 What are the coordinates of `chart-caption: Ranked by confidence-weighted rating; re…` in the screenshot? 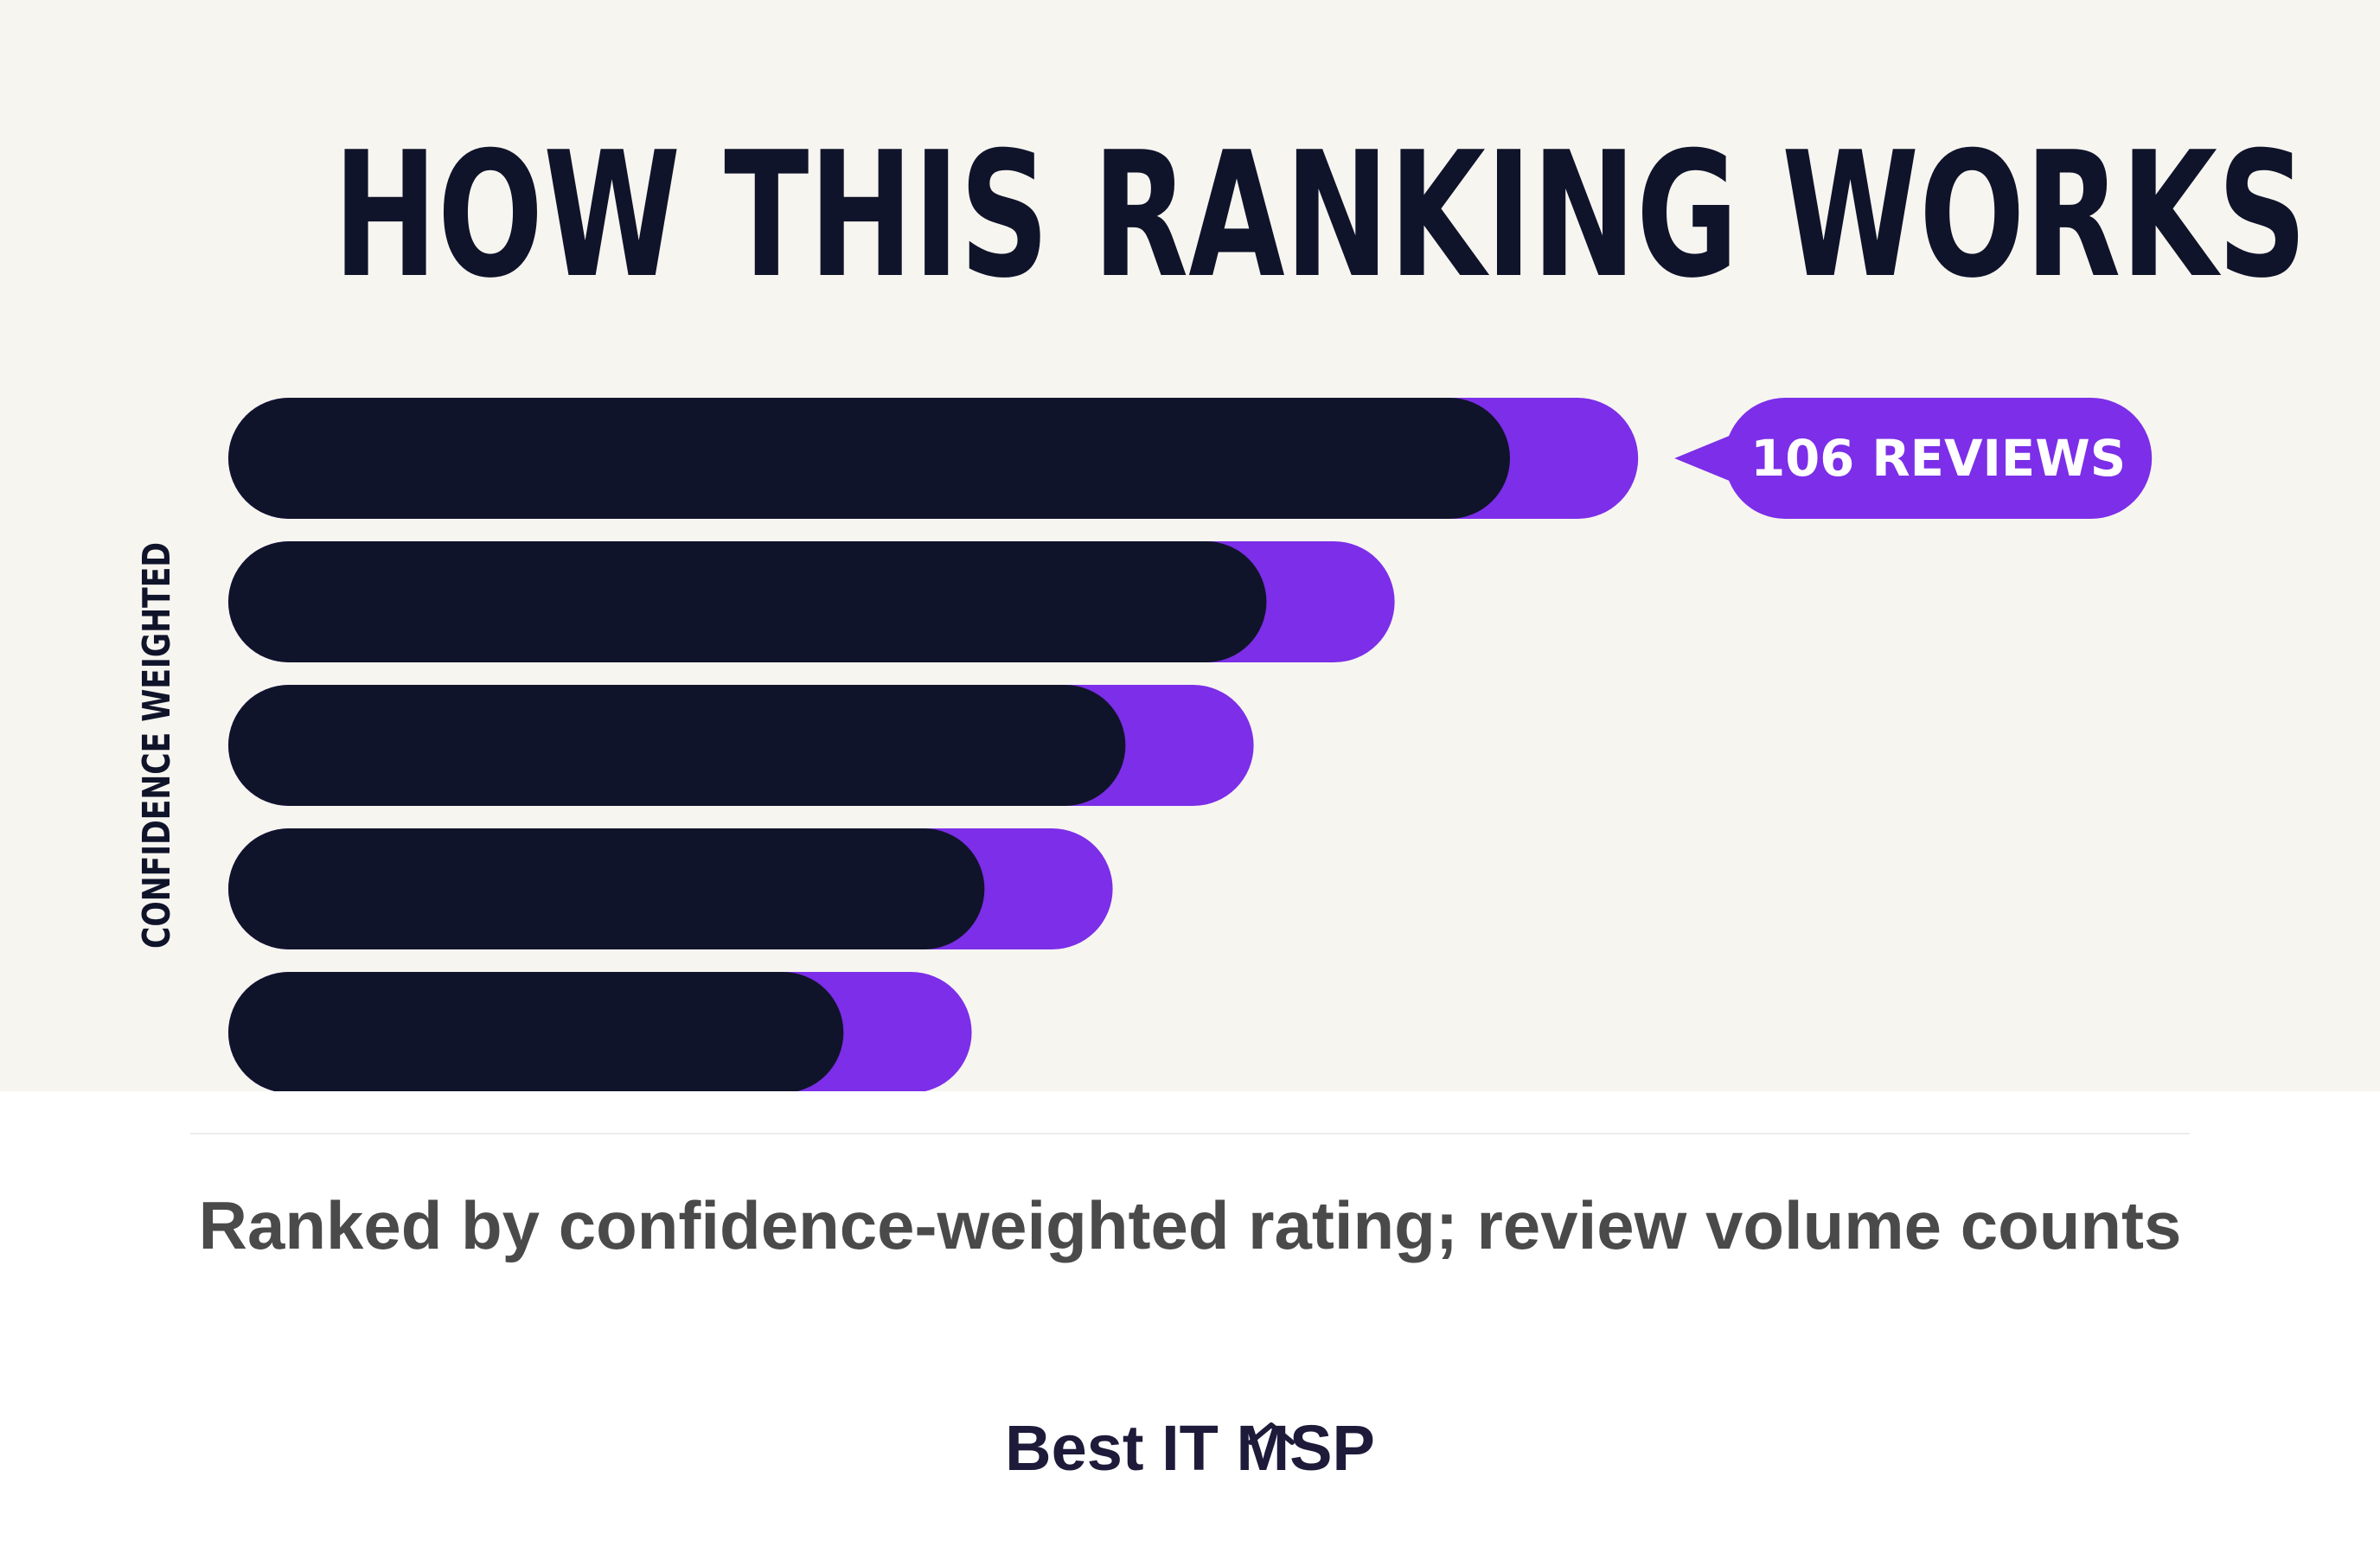 It's located at (1190, 1225).